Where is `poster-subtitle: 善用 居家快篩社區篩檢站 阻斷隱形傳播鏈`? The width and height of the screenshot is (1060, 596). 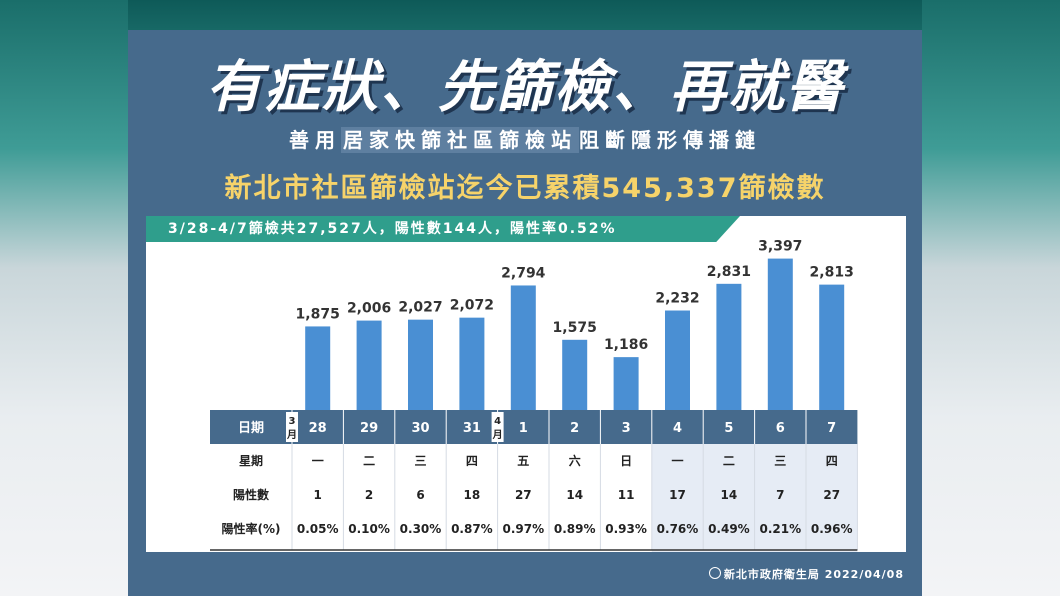
poster-subtitle: 善用 居家快篩社區篩檢站 阻斷隱形傳播鏈 is located at coordinates (525, 138).